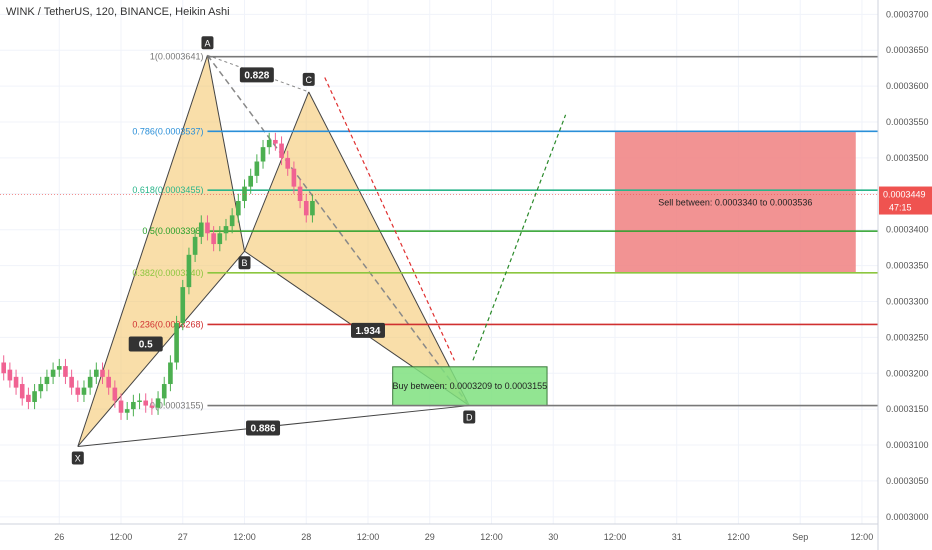 This screenshot has height=550, width=932. I want to click on ratio-label: 0.886, so click(263, 429).